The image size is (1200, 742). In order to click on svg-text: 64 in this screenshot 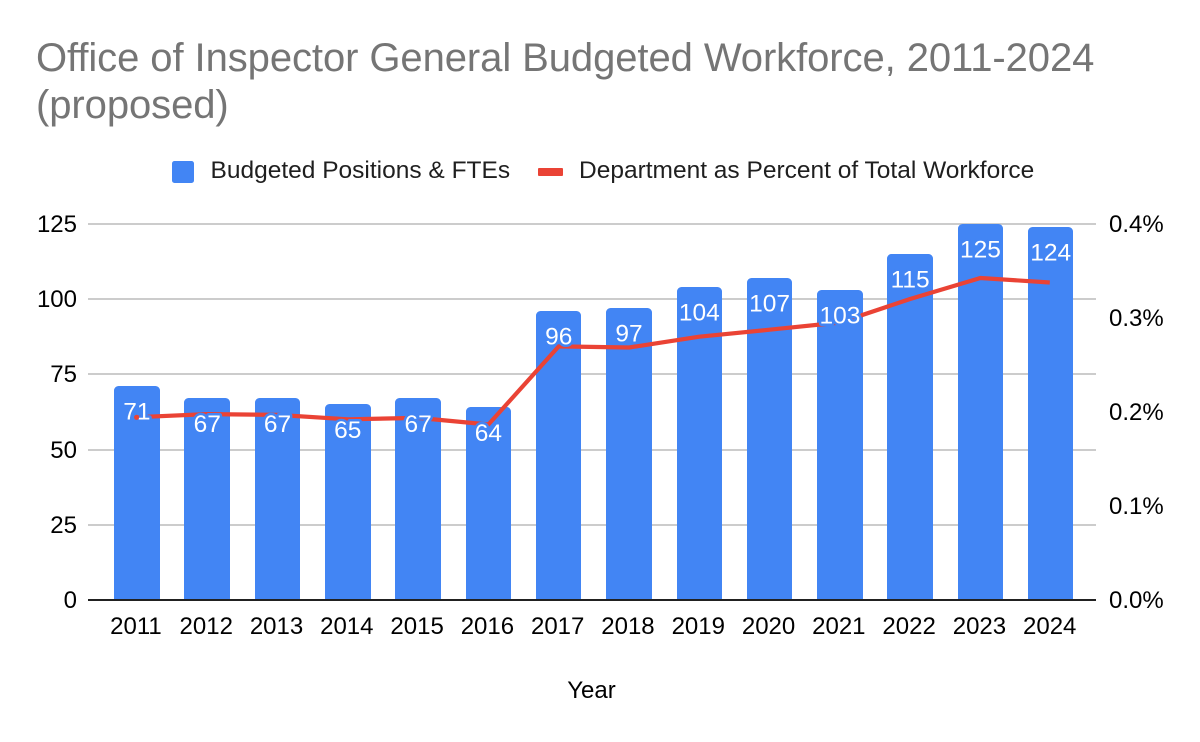, I will do `click(488, 433)`.